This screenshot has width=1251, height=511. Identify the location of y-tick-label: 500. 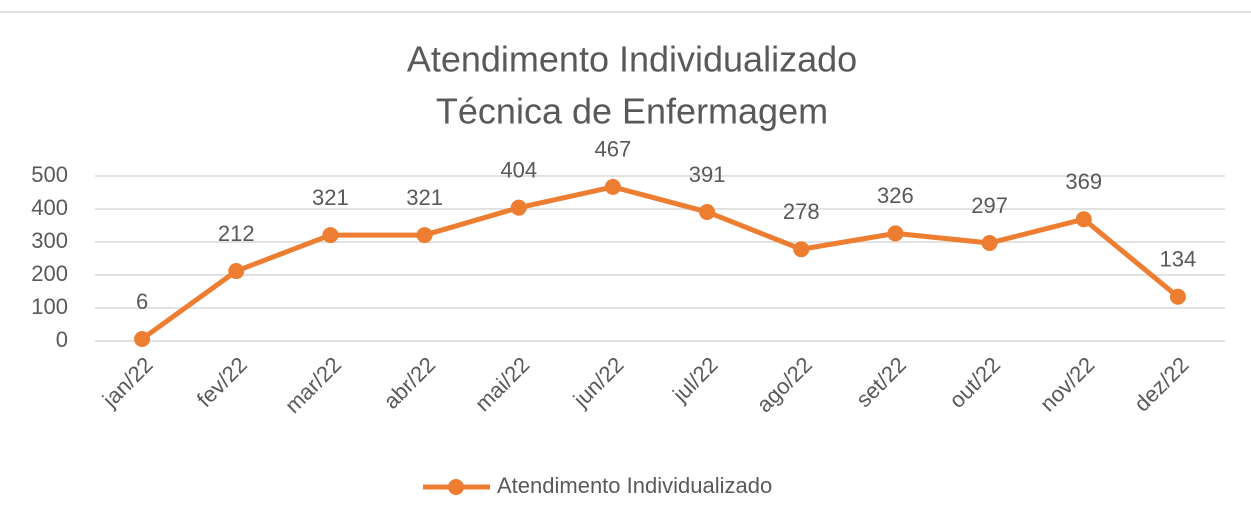
(49, 174).